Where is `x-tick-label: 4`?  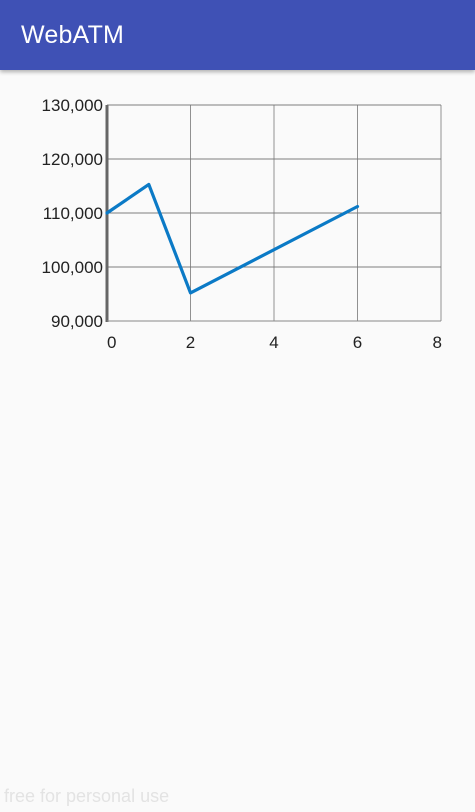 x-tick-label: 4 is located at coordinates (273, 342).